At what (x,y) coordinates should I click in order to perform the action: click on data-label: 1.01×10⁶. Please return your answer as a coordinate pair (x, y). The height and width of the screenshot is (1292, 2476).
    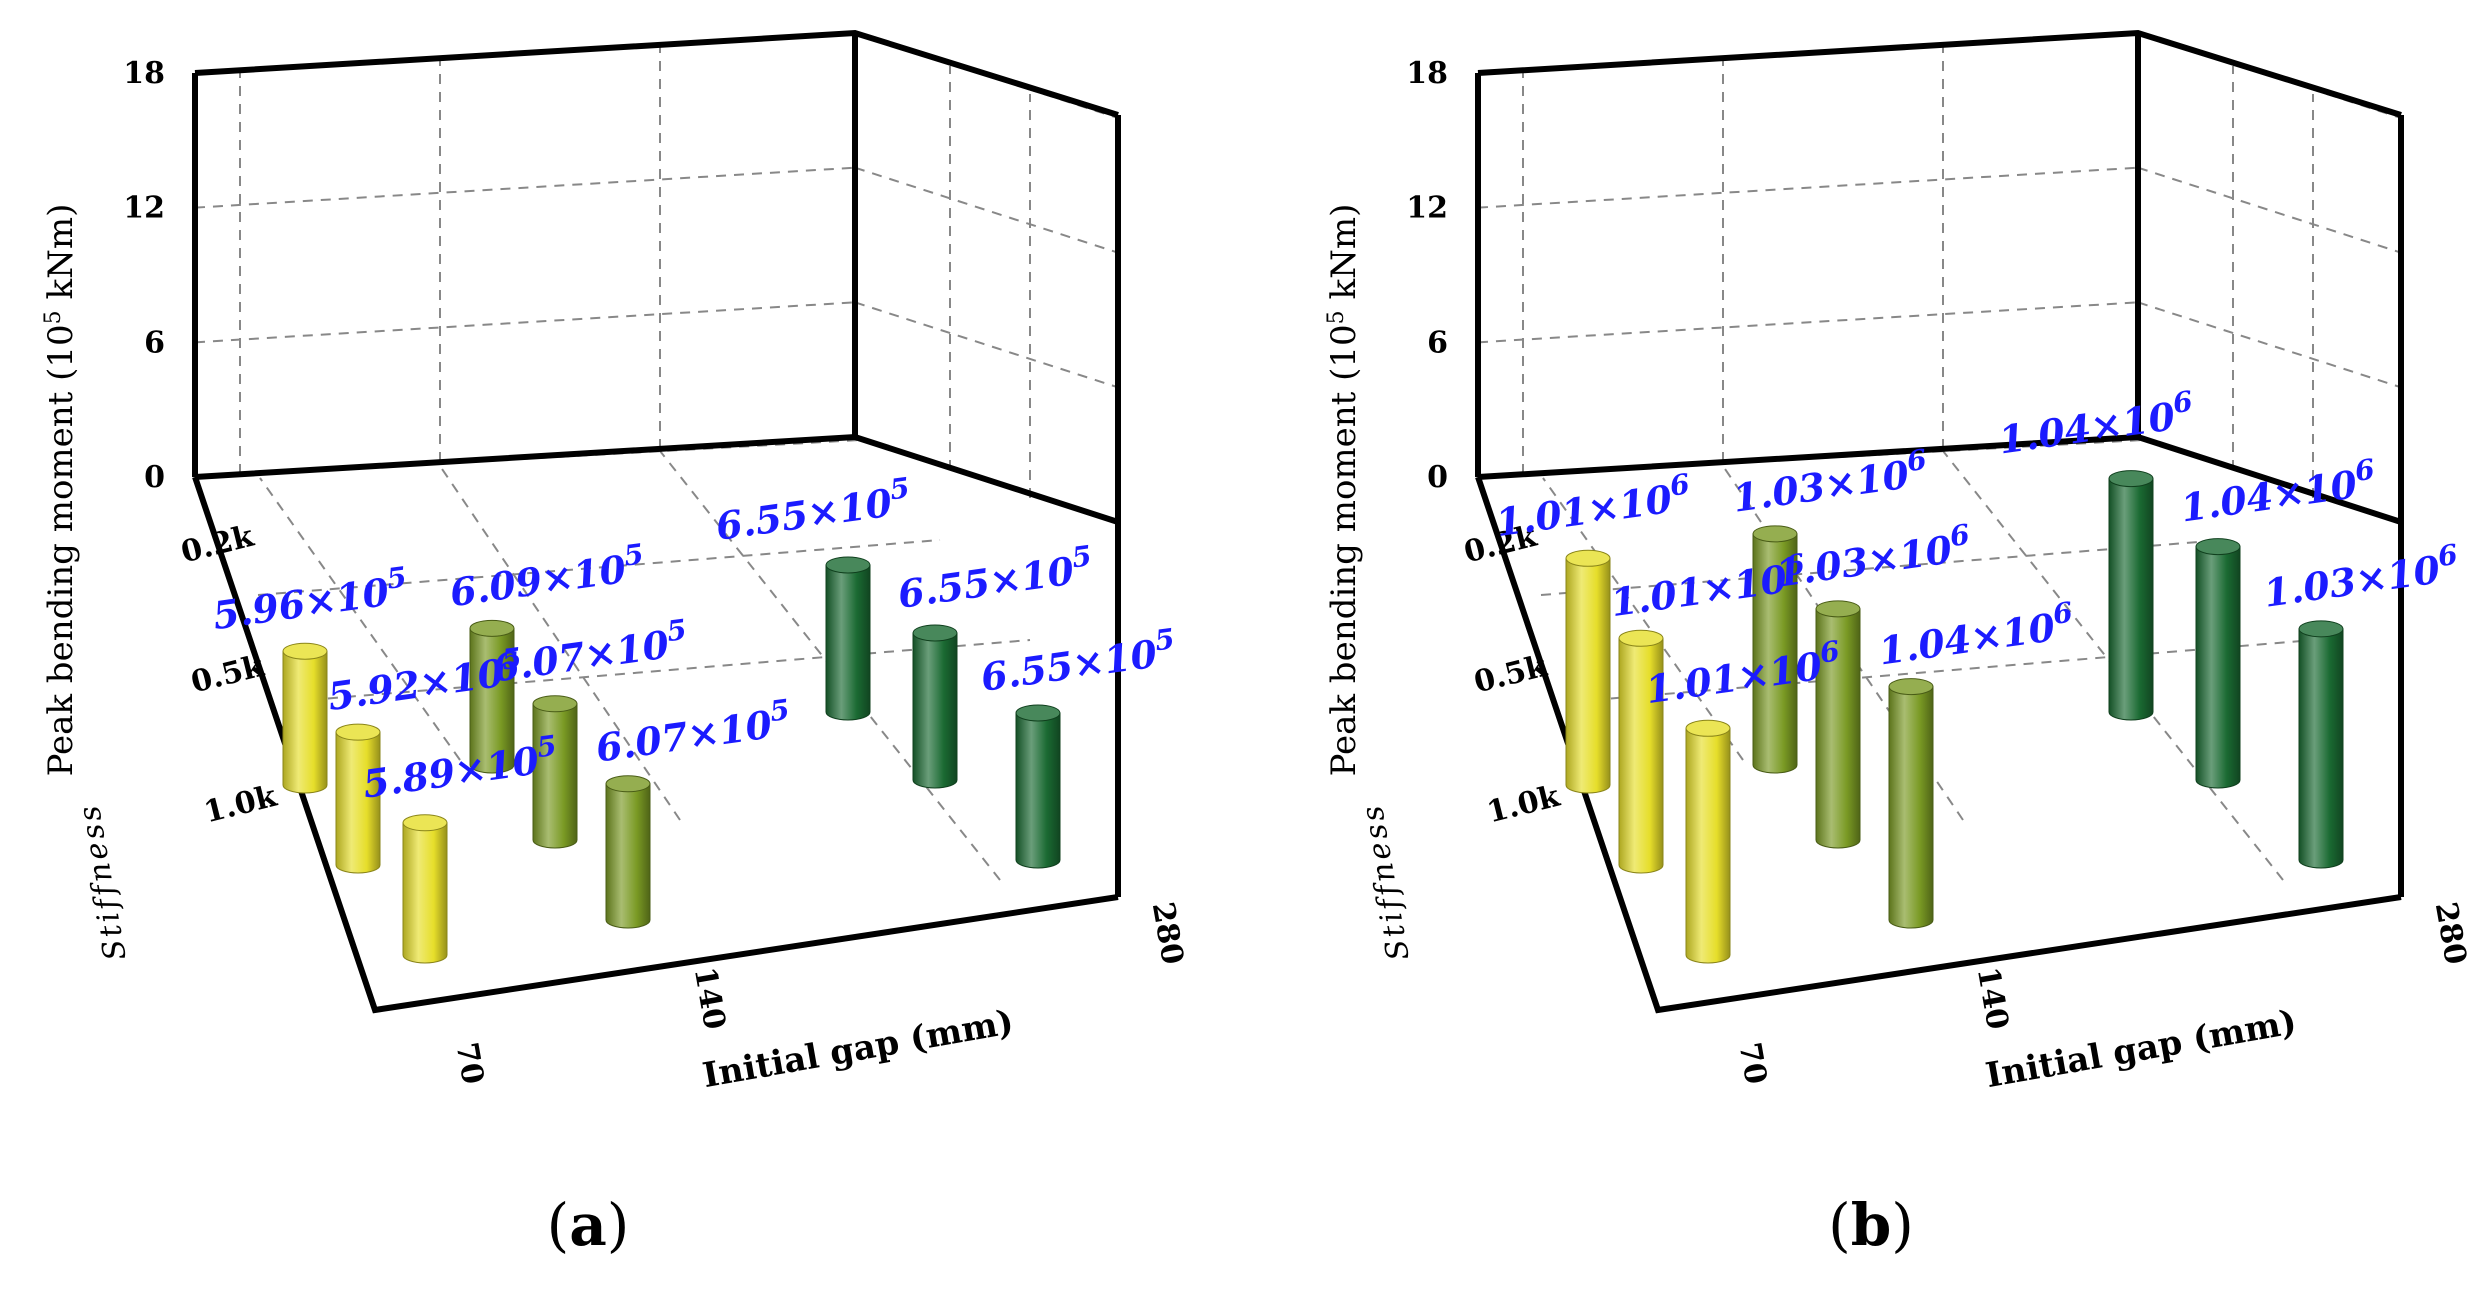
    Looking at the image, I should click on (1743, 673).